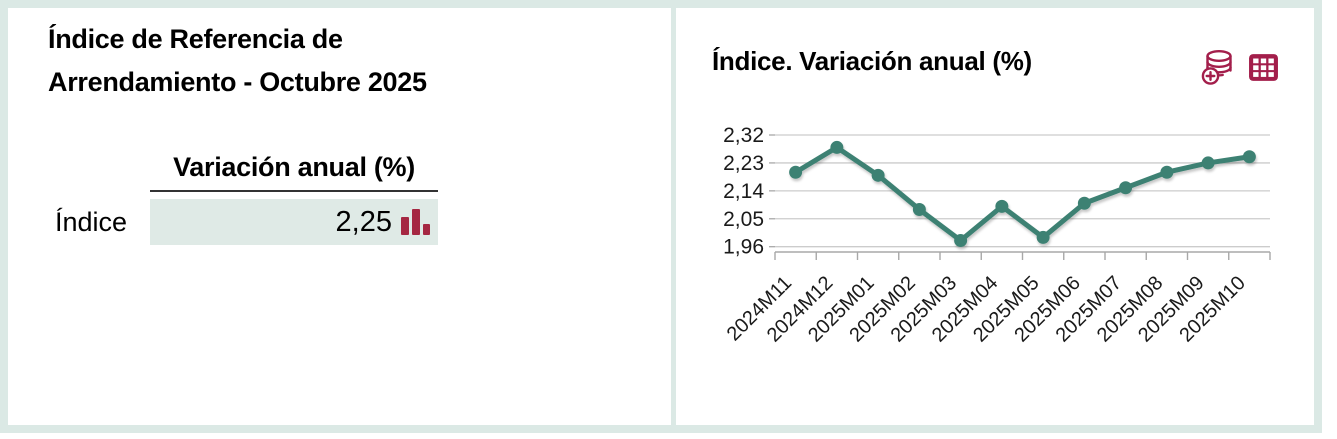  I want to click on data-point-2024M11, so click(796, 172).